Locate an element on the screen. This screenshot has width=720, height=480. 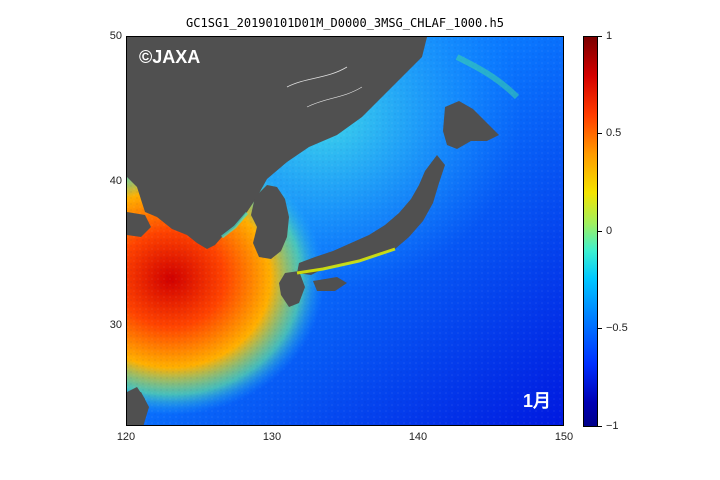
honshu-landmass is located at coordinates (371, 215).